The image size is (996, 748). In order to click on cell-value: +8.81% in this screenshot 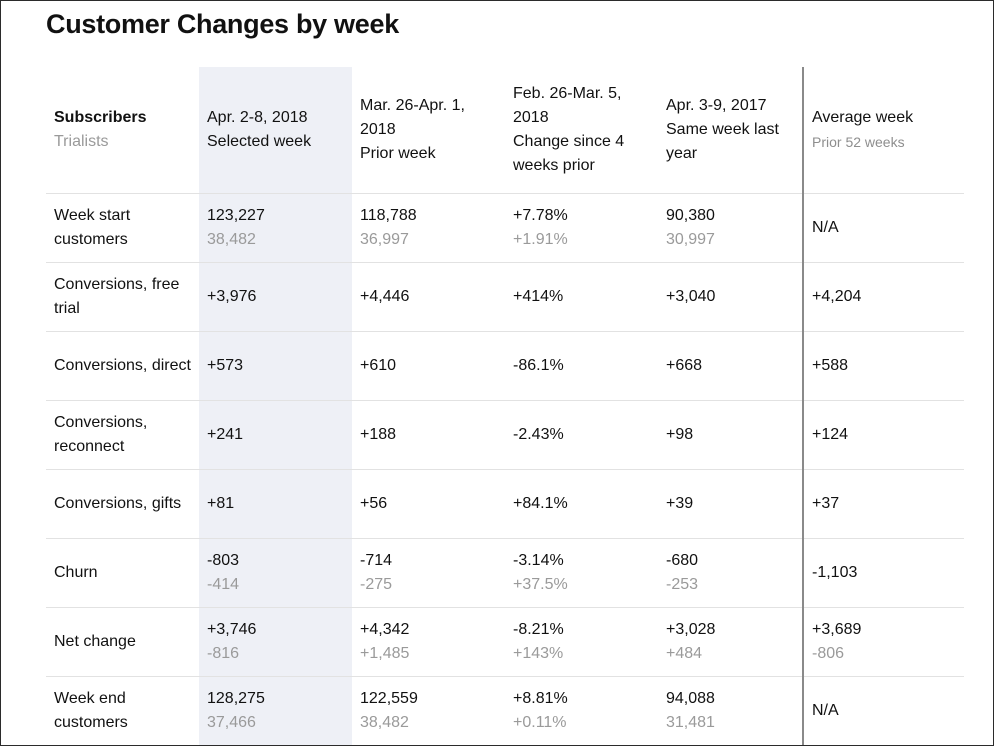, I will do `click(540, 698)`.